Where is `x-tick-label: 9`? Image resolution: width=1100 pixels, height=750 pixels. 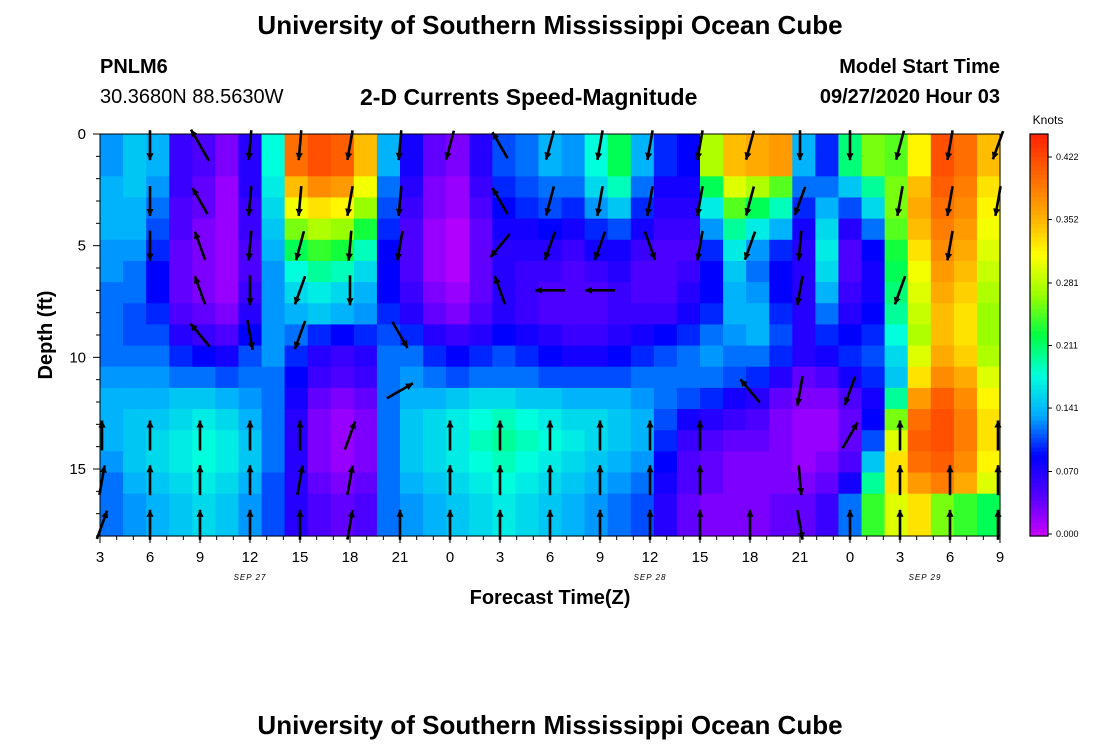
x-tick-label: 9 is located at coordinates (600, 557).